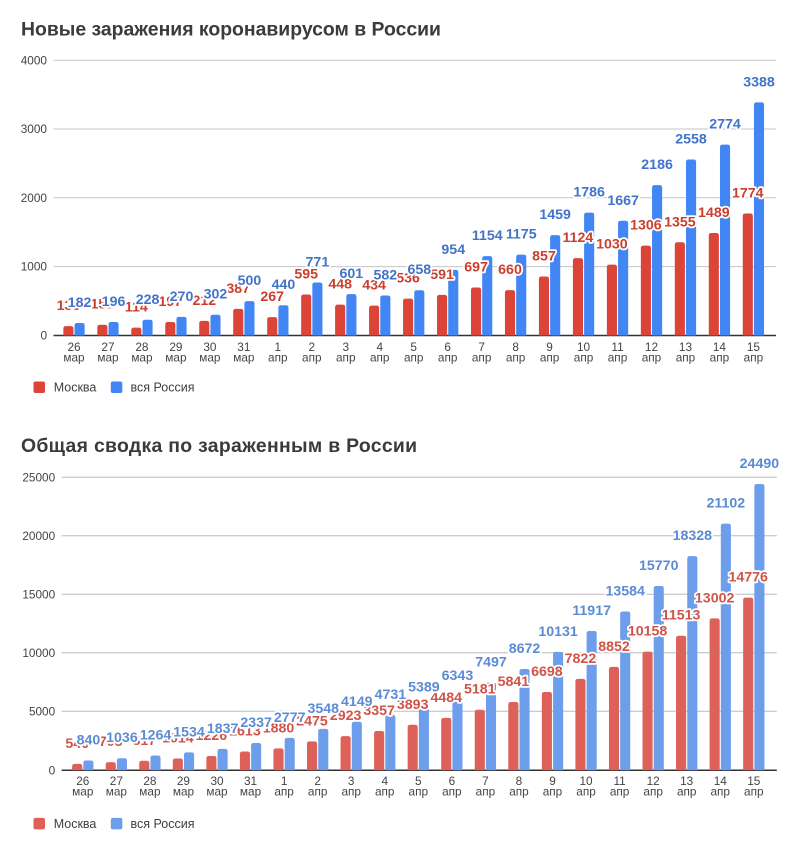 This screenshot has height=846, width=798. Describe the element at coordinates (111, 742) in the screenshot. I see `svg-text: 703` at that location.